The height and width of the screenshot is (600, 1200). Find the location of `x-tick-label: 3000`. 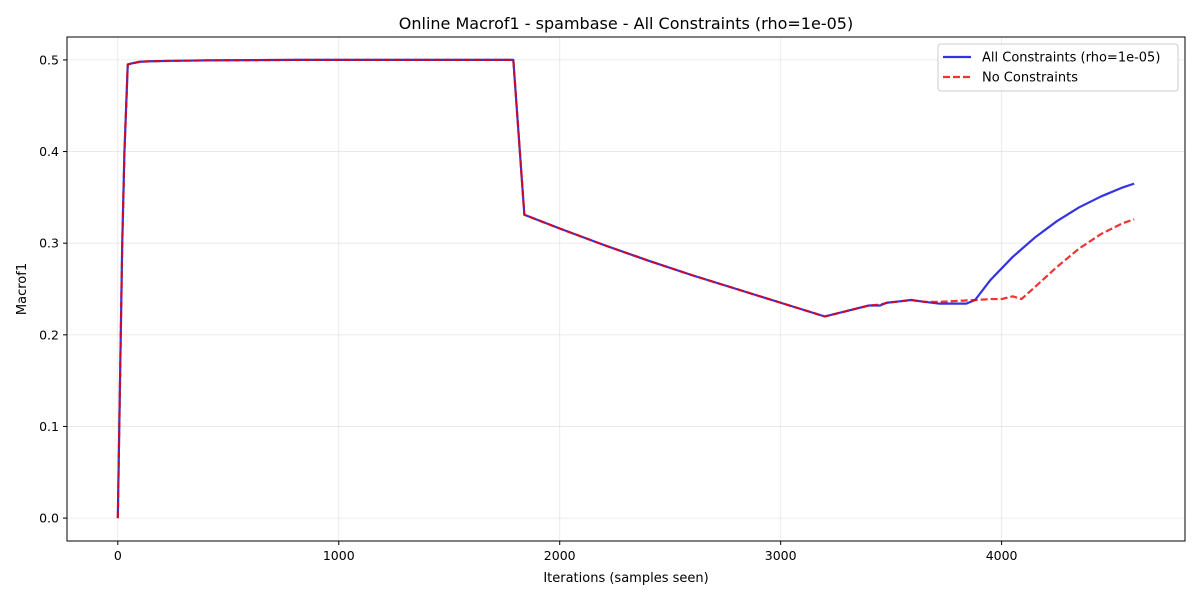

x-tick-label: 3000 is located at coordinates (781, 555).